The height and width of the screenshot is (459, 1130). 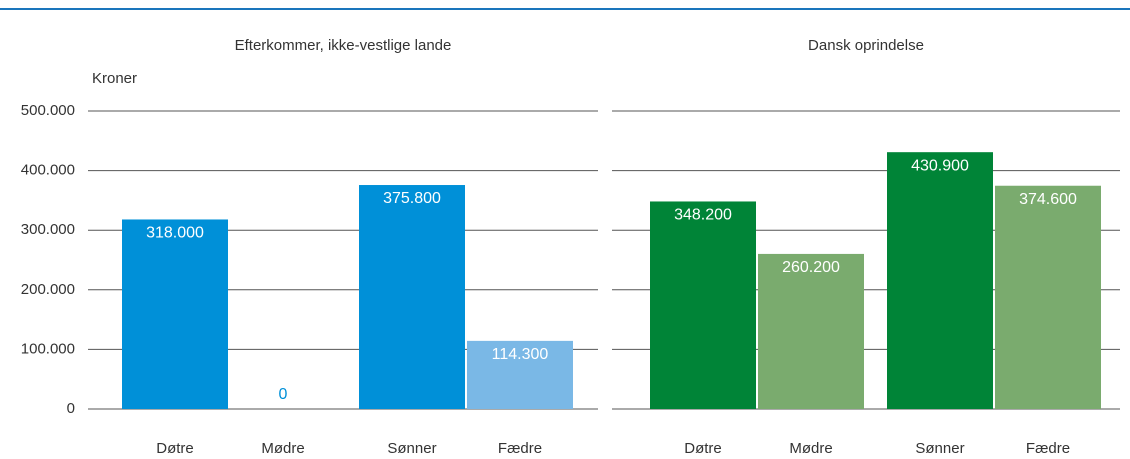 I want to click on value-label: 114.300, so click(x=520, y=354).